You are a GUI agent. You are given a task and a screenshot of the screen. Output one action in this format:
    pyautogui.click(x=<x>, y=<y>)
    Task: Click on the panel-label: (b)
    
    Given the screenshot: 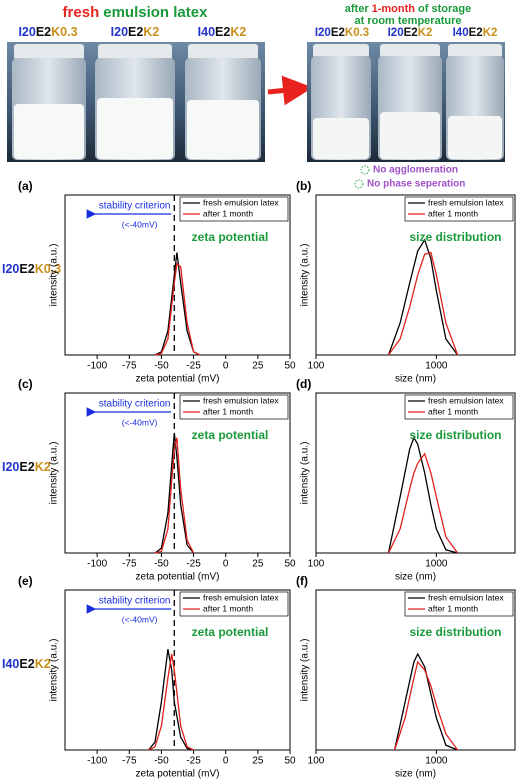 What is the action you would take?
    pyautogui.click(x=303, y=186)
    